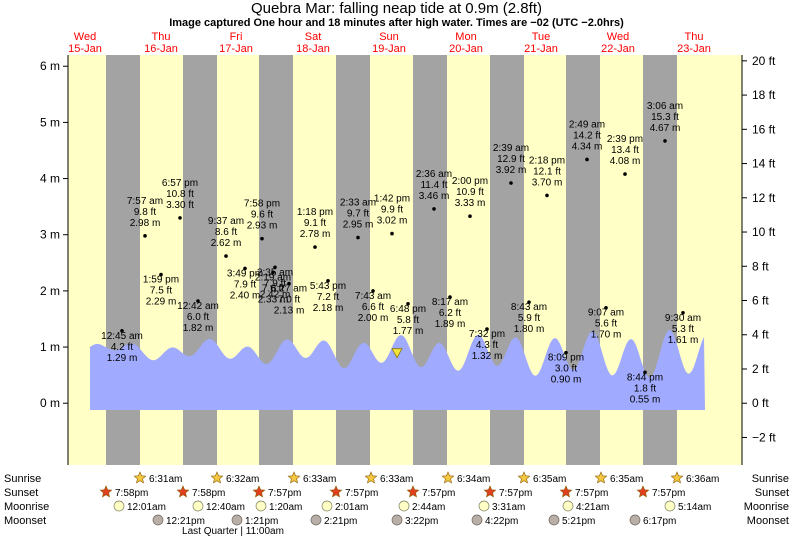  What do you see at coordinates (226, 232) in the screenshot?
I see `tide-ft-label: 8.6 ft` at bounding box center [226, 232].